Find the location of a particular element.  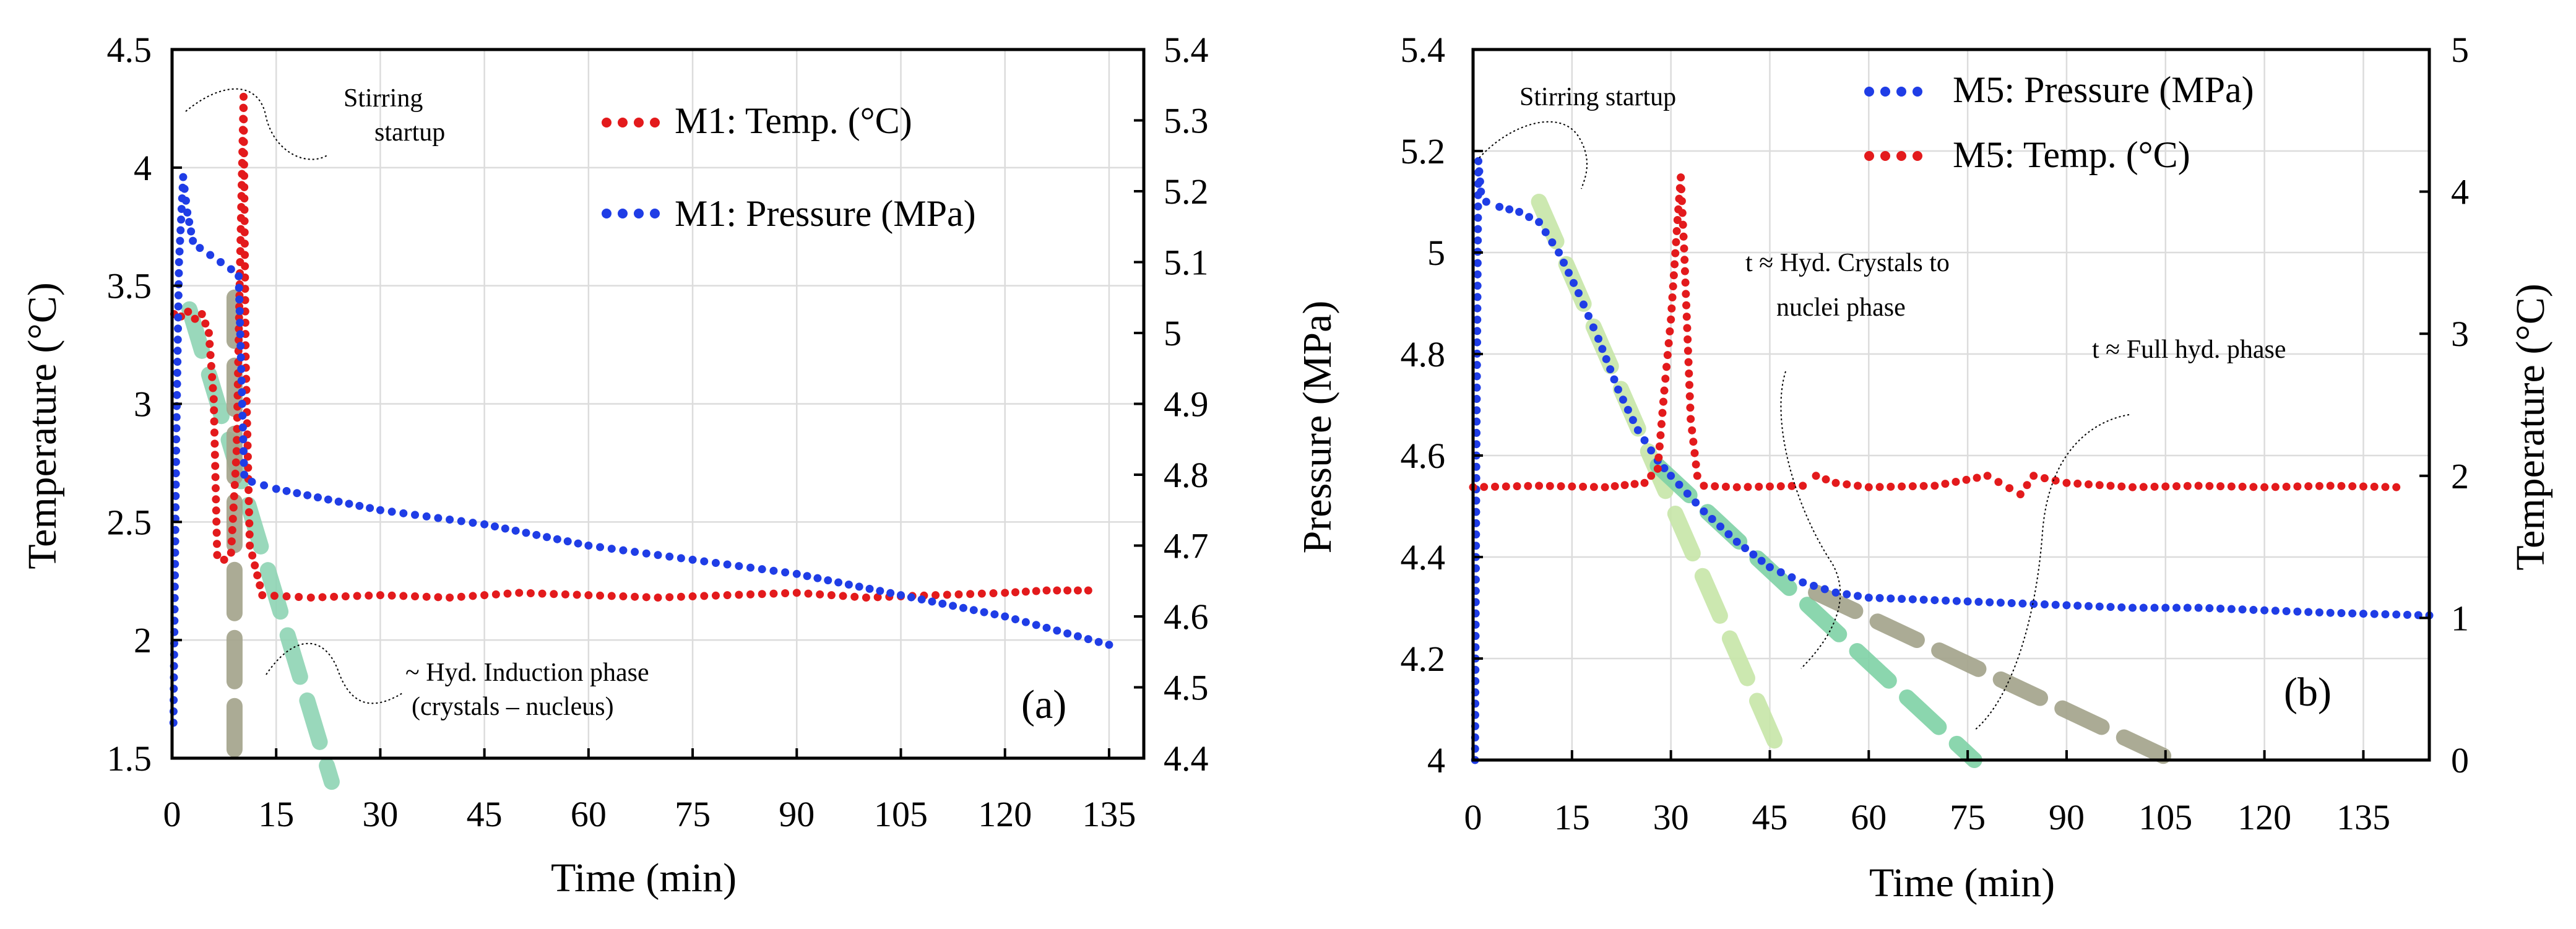

panel-a-y-left-tick-label: 1.5 is located at coordinates (129, 758).